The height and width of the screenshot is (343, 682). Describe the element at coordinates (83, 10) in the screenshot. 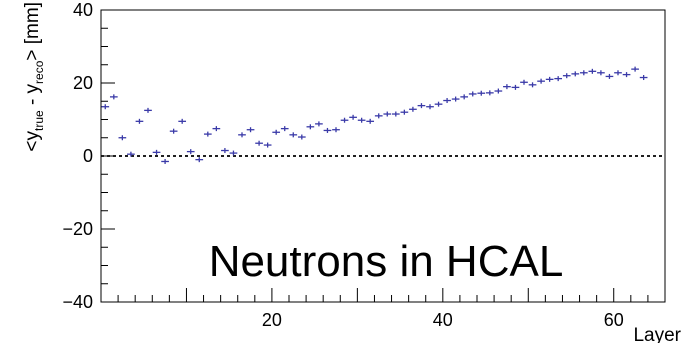

I see `y-tick-label: 40` at that location.